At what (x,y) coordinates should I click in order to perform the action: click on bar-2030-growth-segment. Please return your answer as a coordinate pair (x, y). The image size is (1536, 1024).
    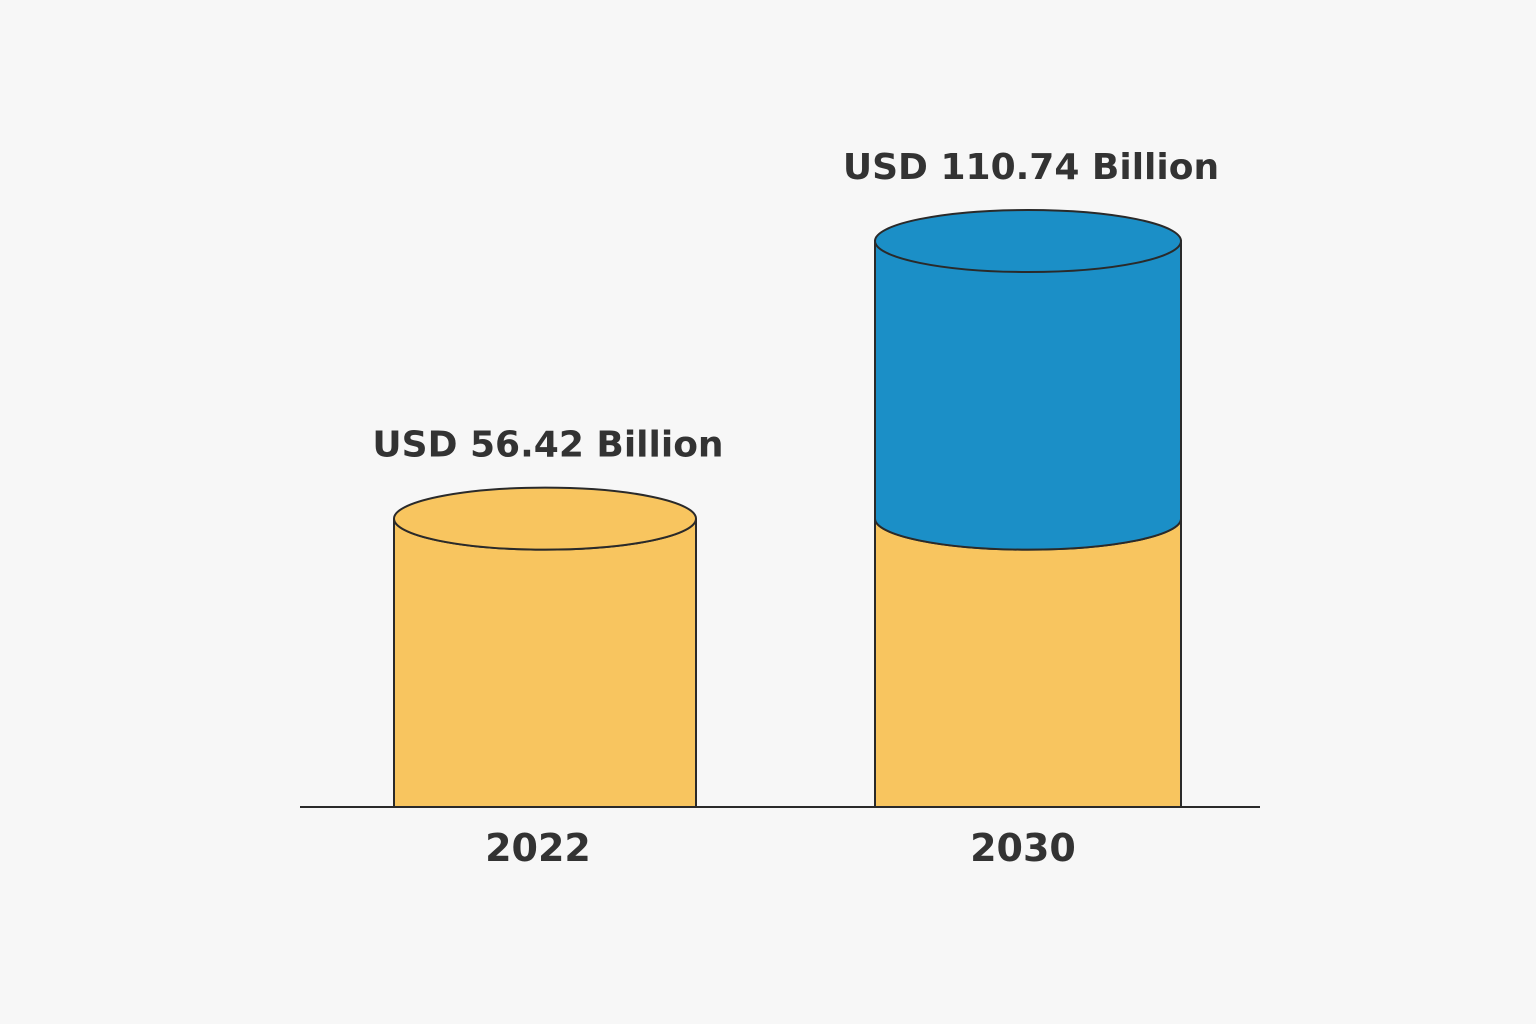
    Looking at the image, I should click on (1028, 395).